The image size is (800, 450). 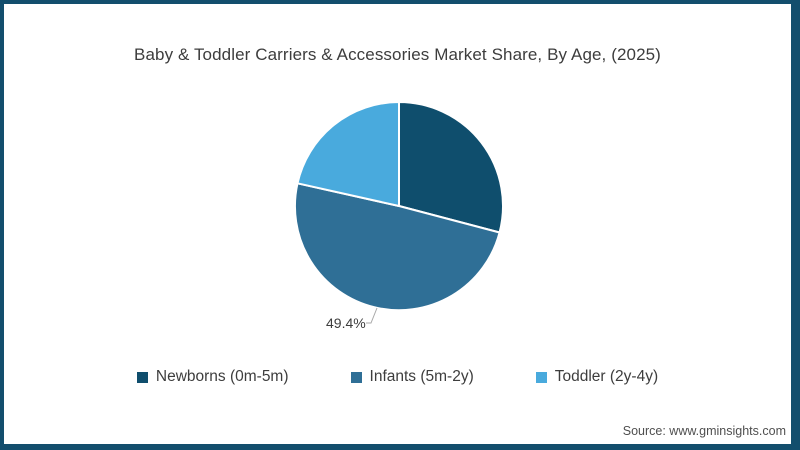 What do you see at coordinates (222, 376) in the screenshot?
I see `legend-label: Newborns (0m-5m)` at bounding box center [222, 376].